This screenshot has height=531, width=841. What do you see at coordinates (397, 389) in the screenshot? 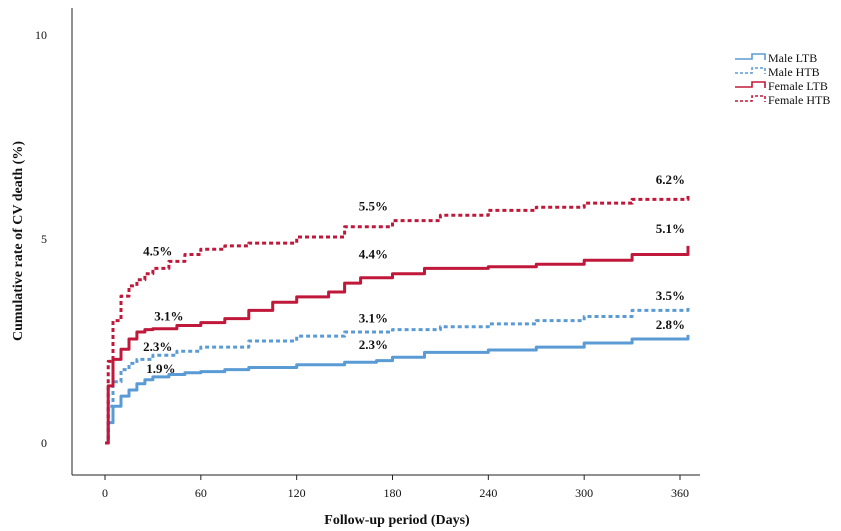
I see `series-line-male-ltb` at bounding box center [397, 389].